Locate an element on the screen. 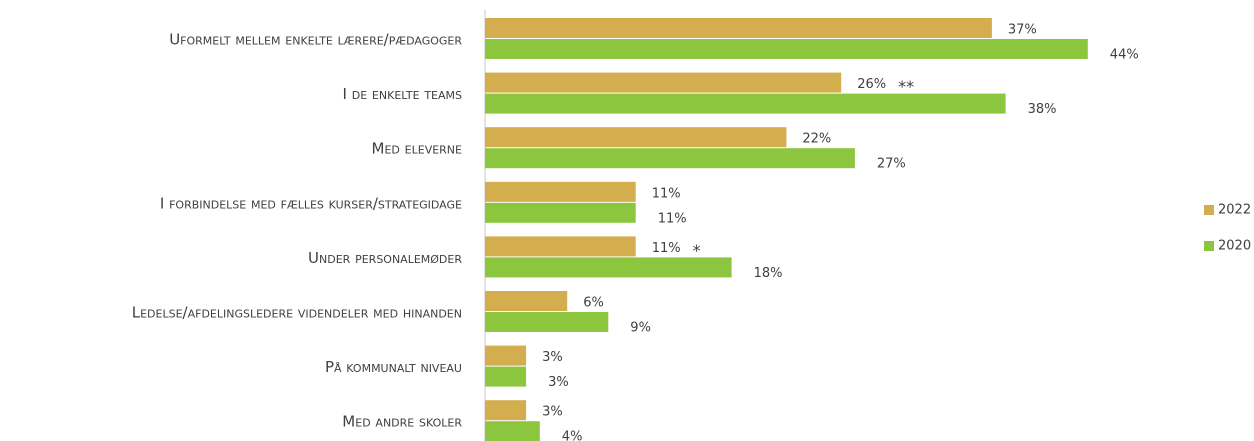  significance-note: ** is located at coordinates (906, 86).